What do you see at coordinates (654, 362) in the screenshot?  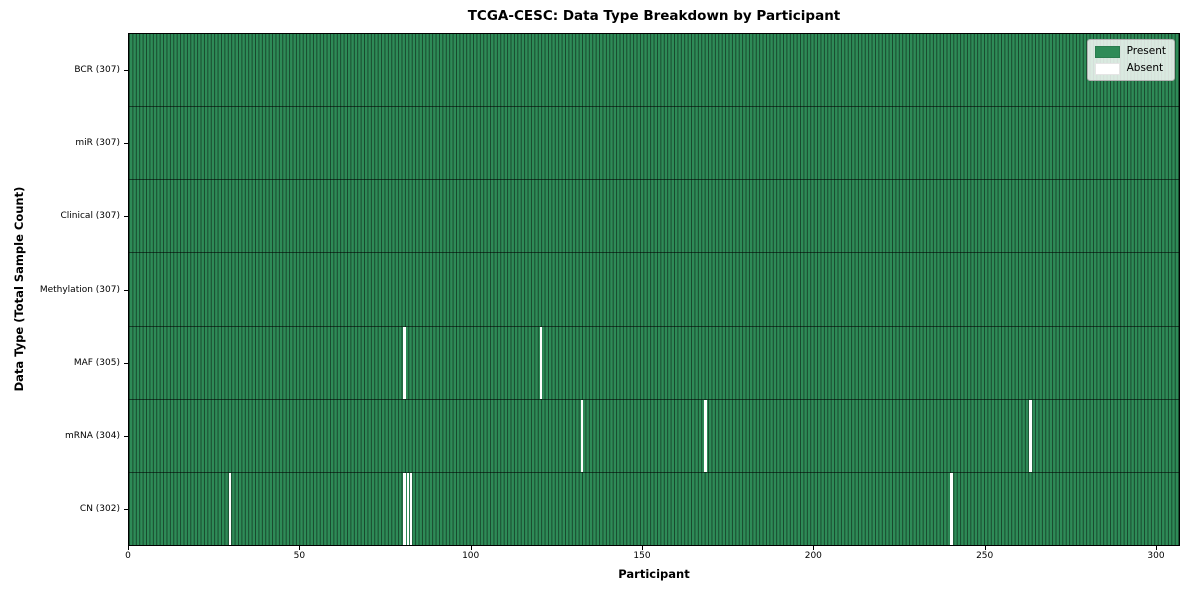 I see `heatmap-row-MAF` at bounding box center [654, 362].